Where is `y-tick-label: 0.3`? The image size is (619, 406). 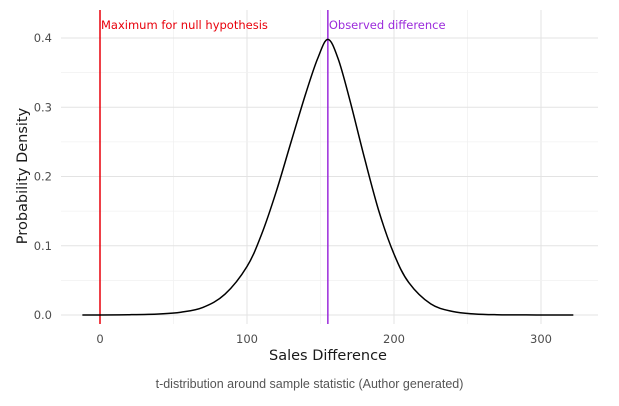 y-tick-label: 0.3 is located at coordinates (43, 107).